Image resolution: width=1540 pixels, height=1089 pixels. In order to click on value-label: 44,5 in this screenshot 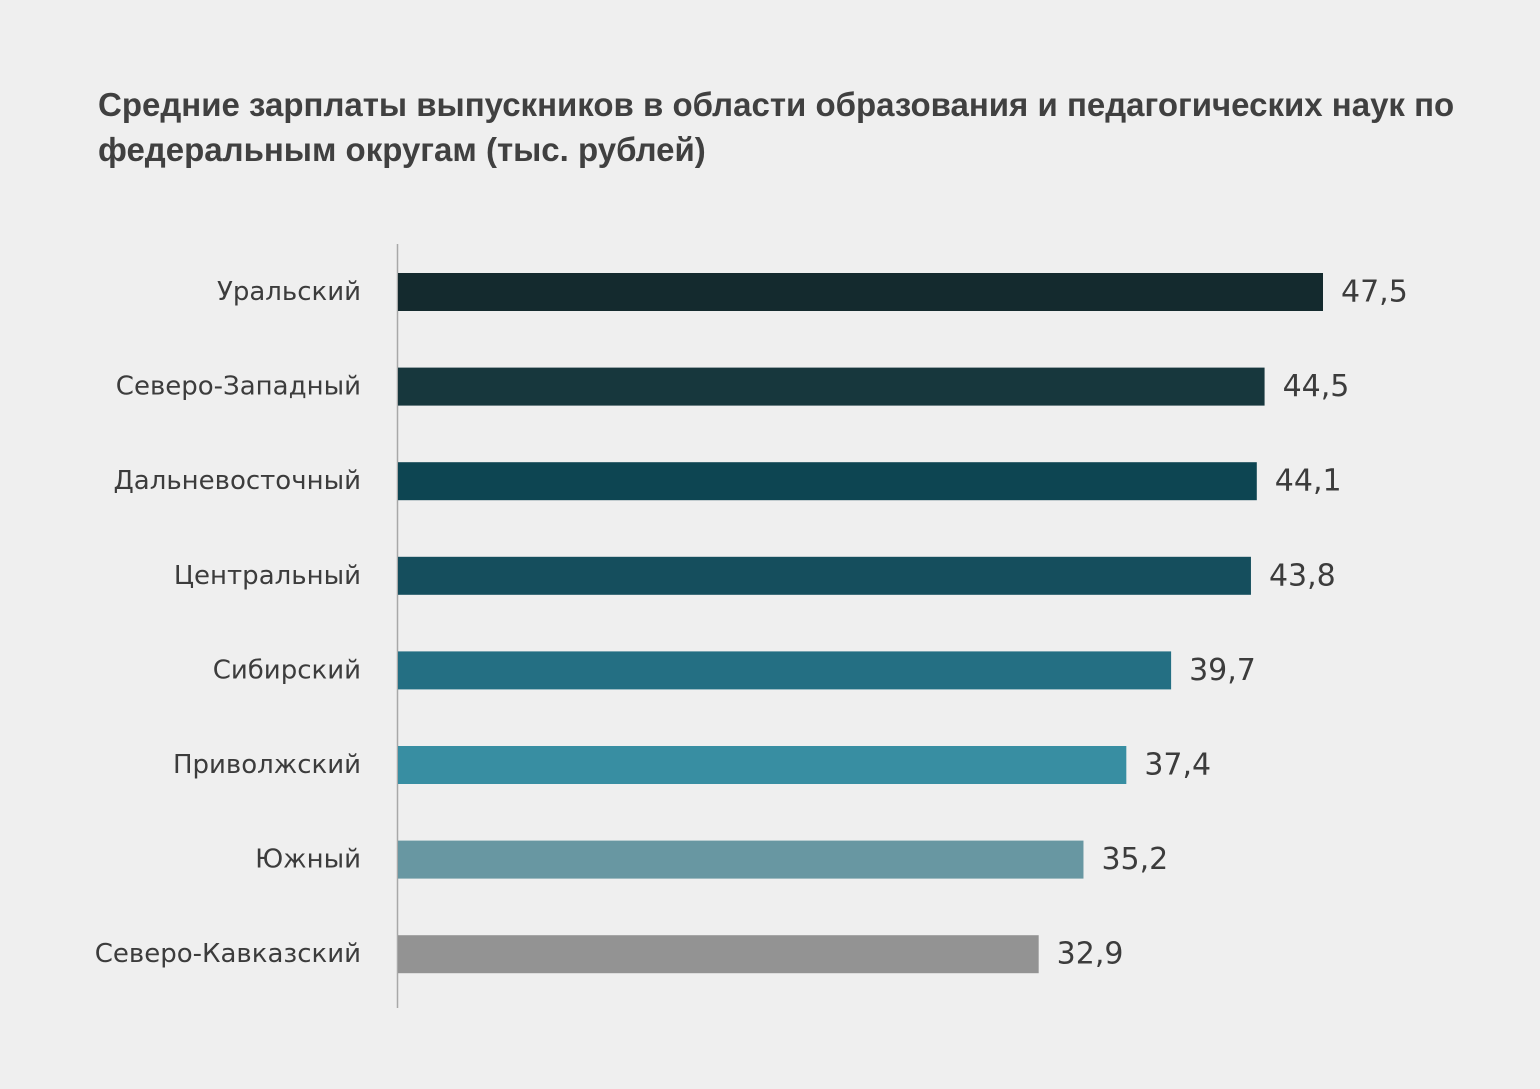, I will do `click(1316, 386)`.